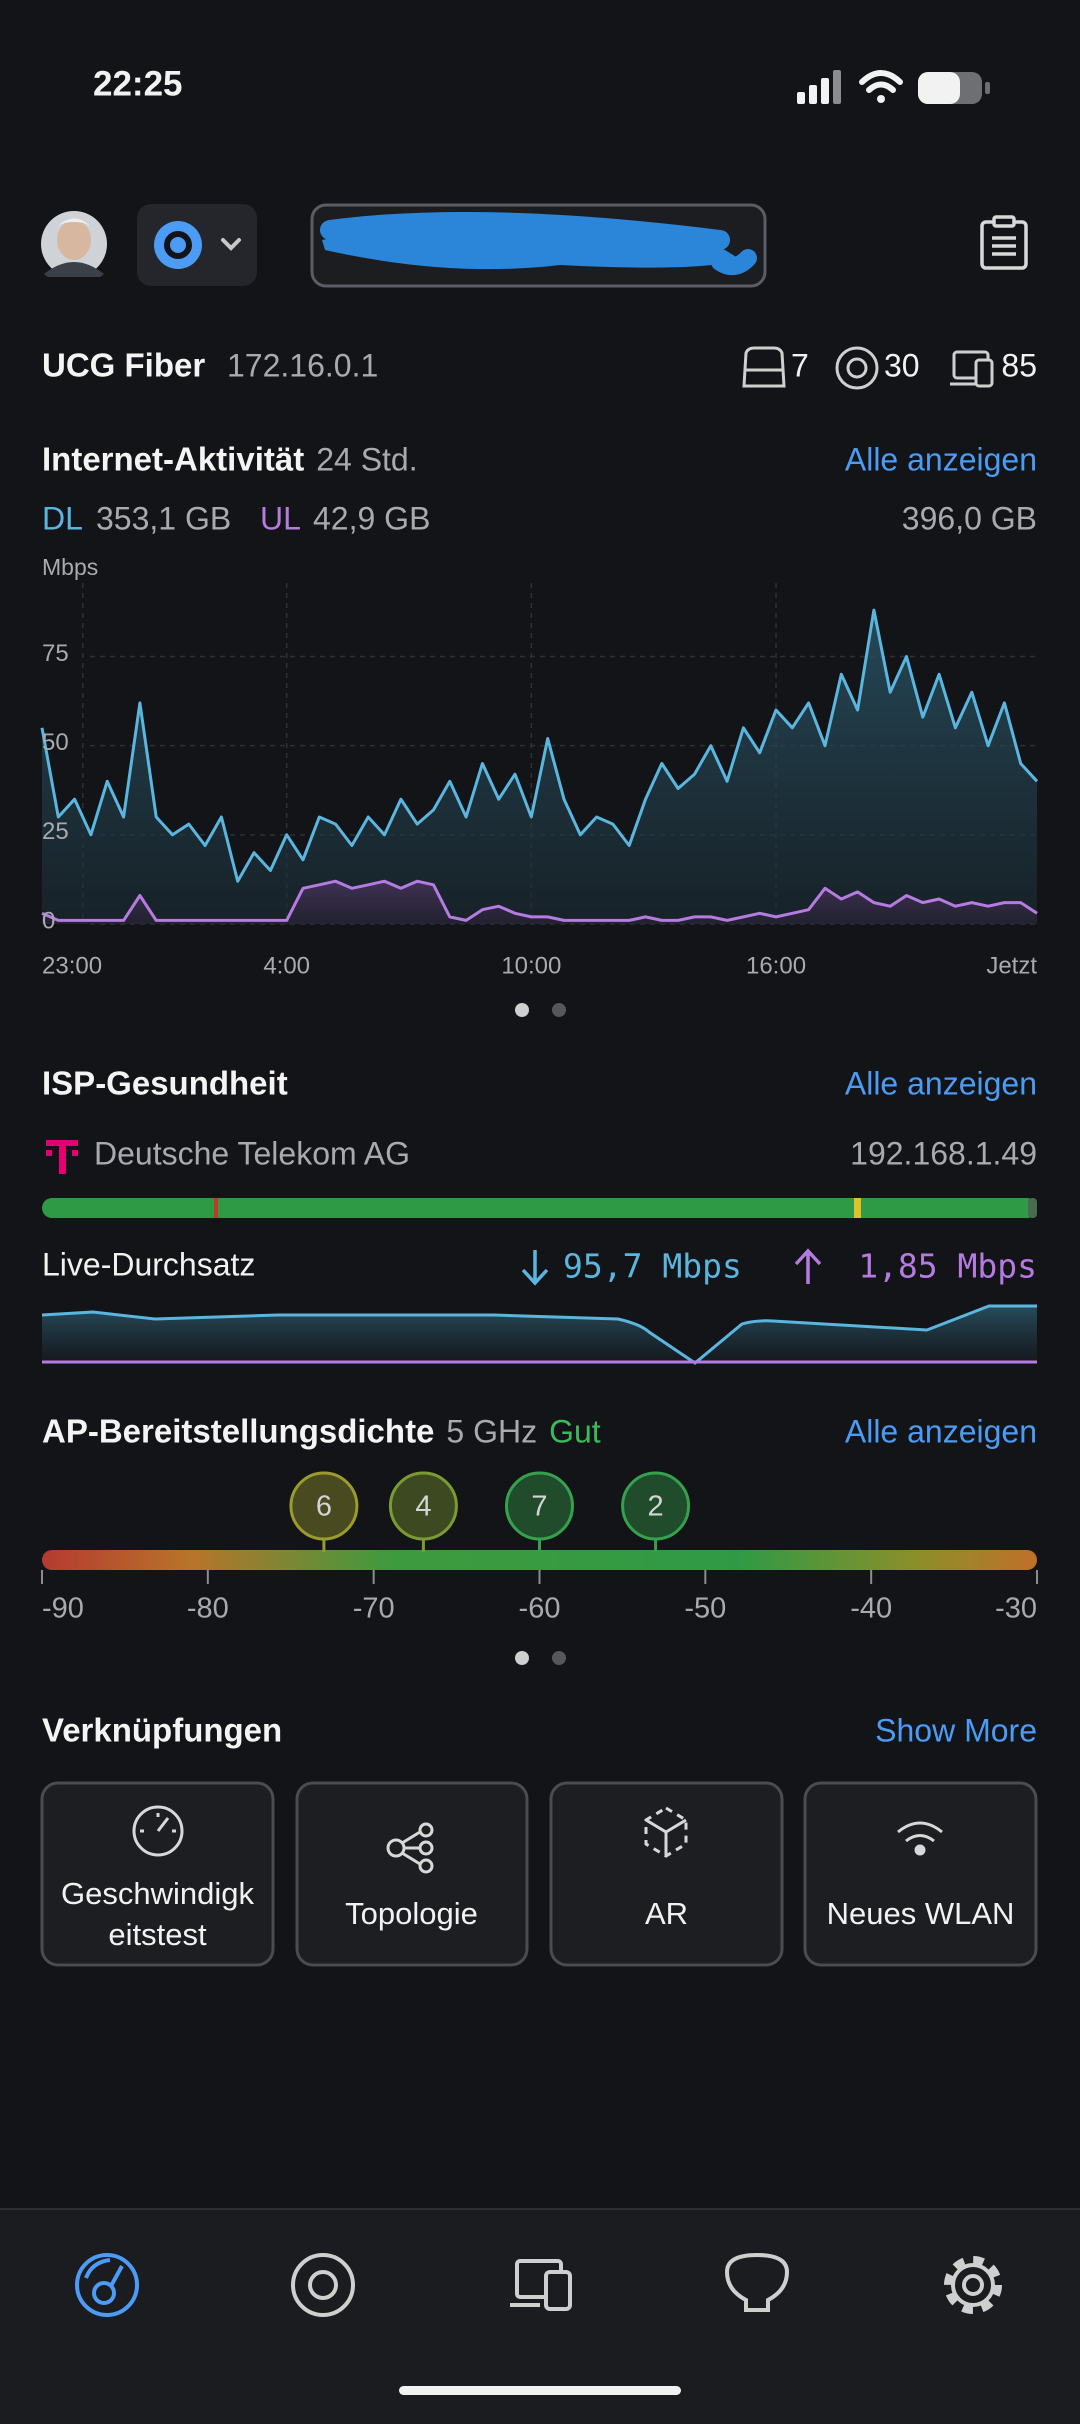  I want to click on tick-label: -60, so click(540, 1609).